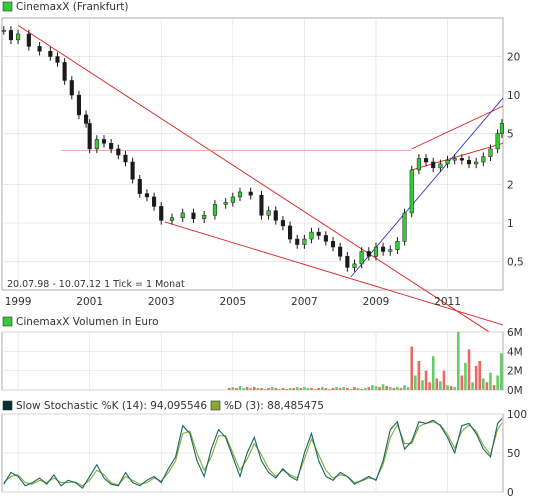  Describe the element at coordinates (215, 405) in the screenshot. I see `stoch-d-legend-swatch` at that location.